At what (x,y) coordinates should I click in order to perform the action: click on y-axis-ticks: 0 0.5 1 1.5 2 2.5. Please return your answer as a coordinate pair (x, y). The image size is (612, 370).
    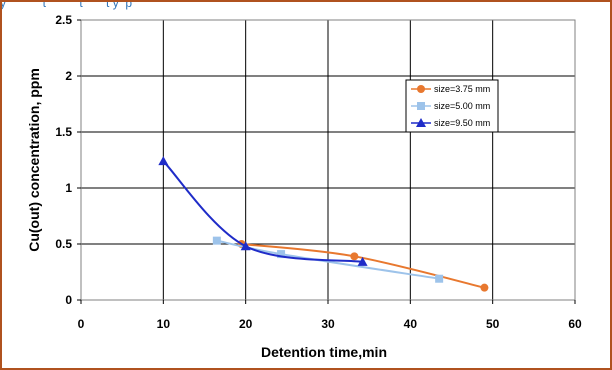
    Looking at the image, I should click on (68, 160).